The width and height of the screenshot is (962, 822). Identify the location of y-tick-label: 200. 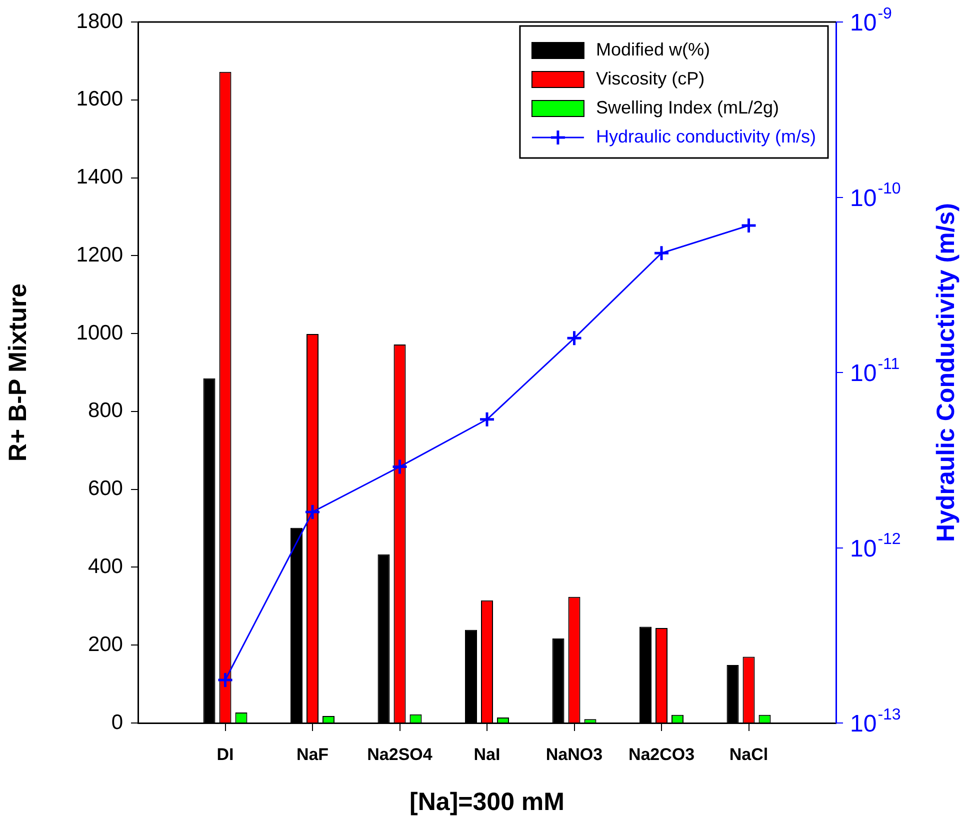
(105, 644).